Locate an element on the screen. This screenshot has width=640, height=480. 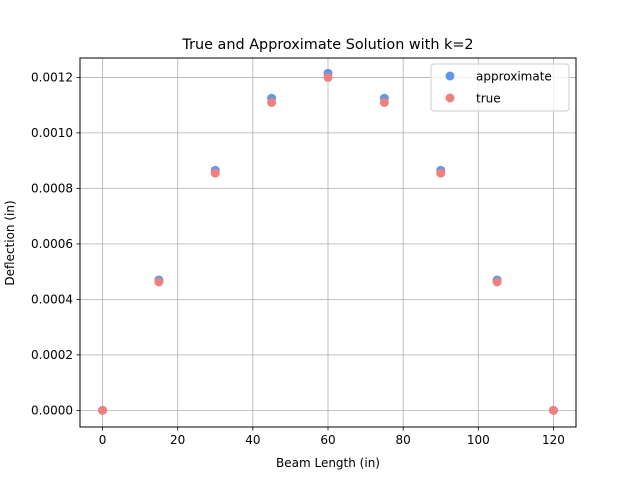
legend-marker-true is located at coordinates (450, 98).